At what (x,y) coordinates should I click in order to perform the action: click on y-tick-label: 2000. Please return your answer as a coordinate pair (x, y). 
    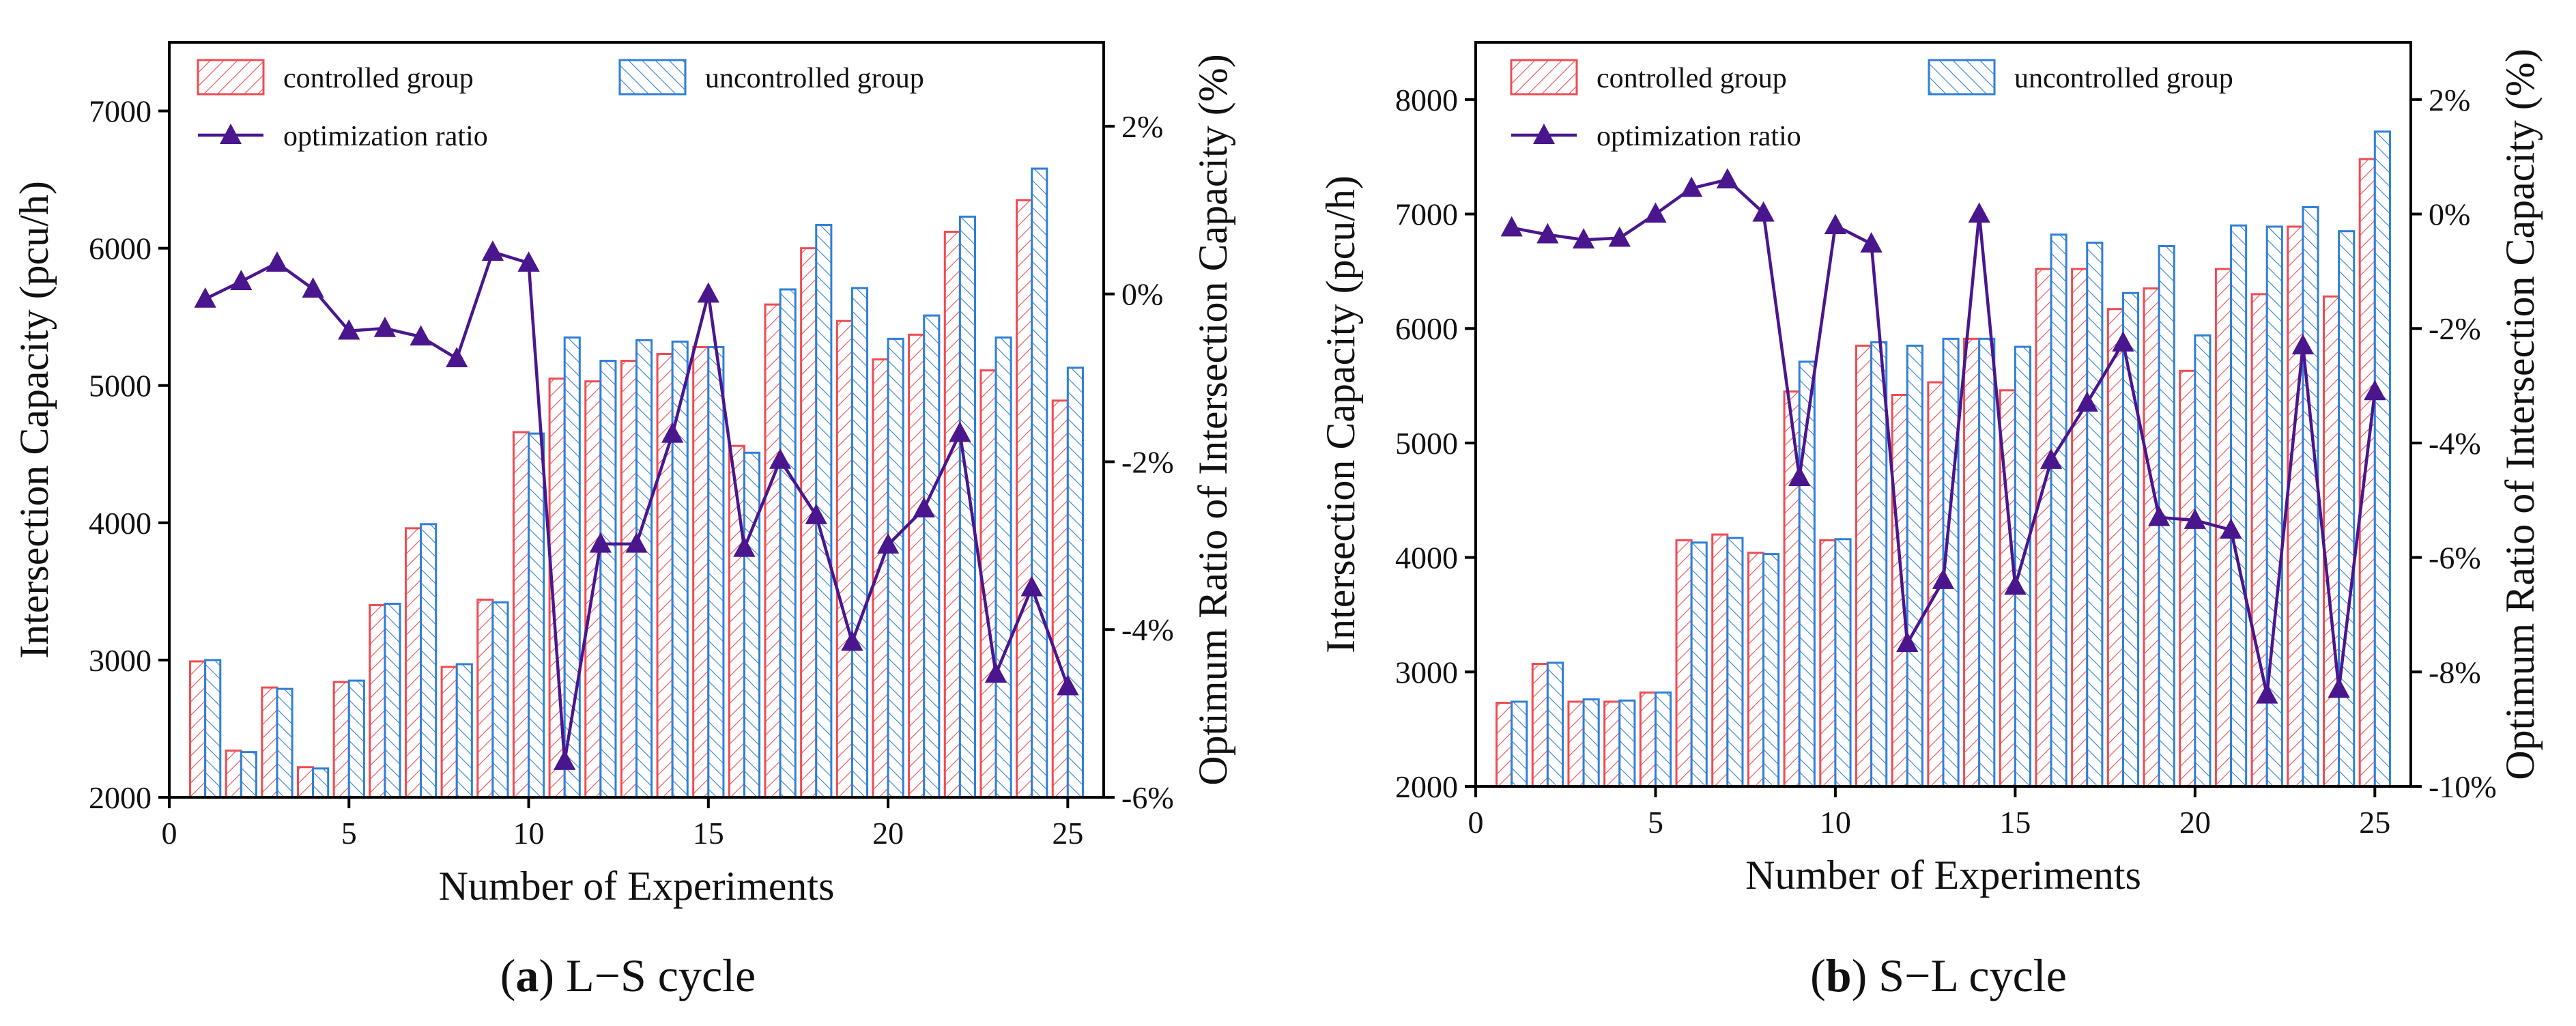
    Looking at the image, I should click on (120, 797).